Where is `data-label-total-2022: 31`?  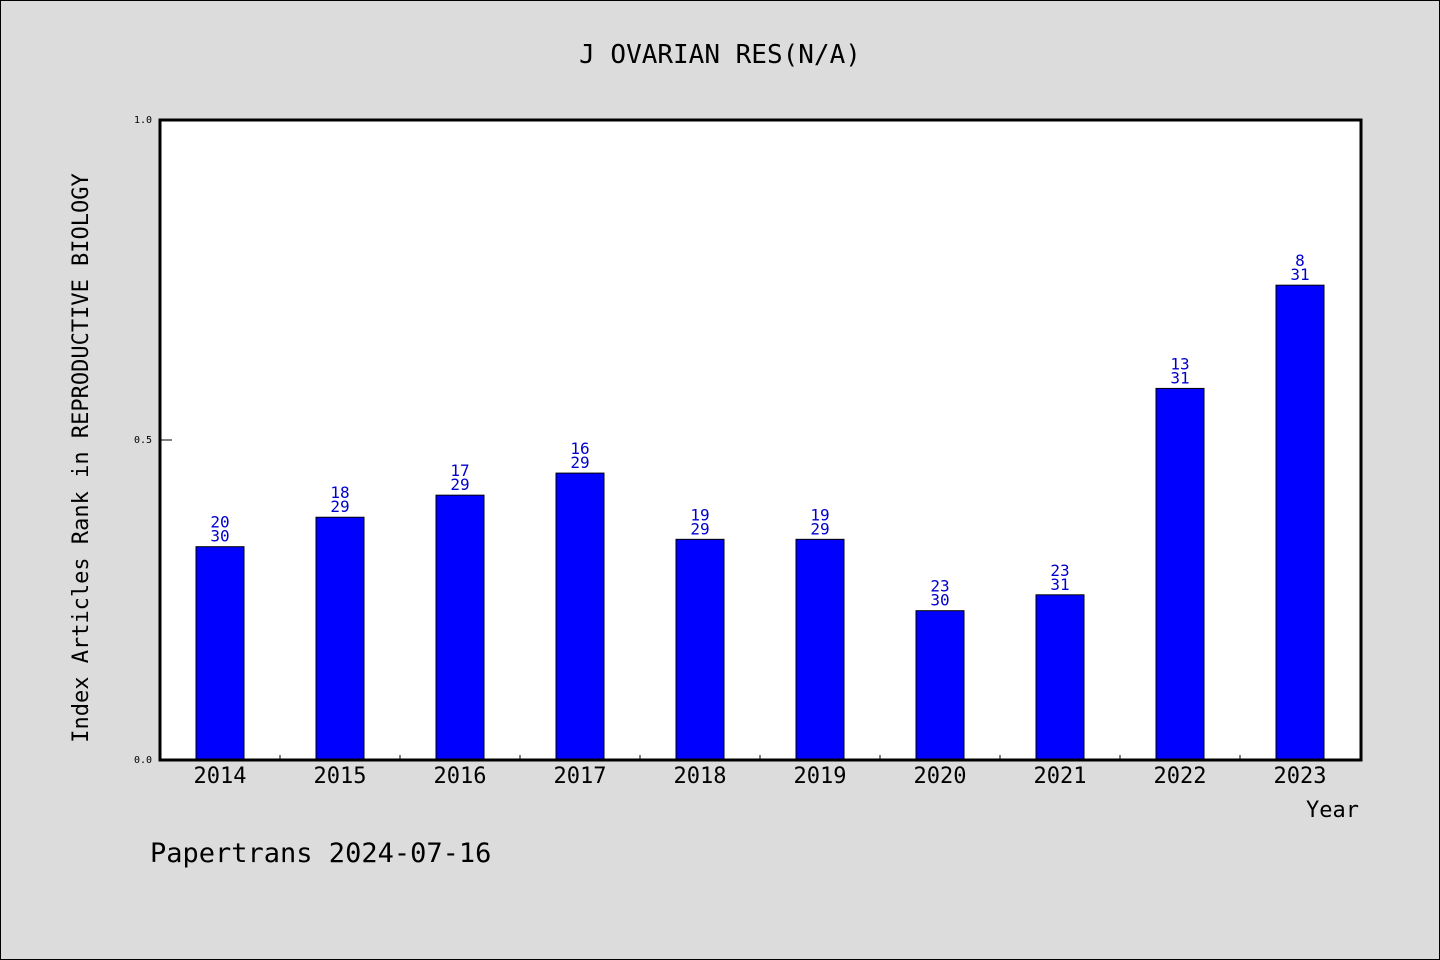
data-label-total-2022: 31 is located at coordinates (1179, 377).